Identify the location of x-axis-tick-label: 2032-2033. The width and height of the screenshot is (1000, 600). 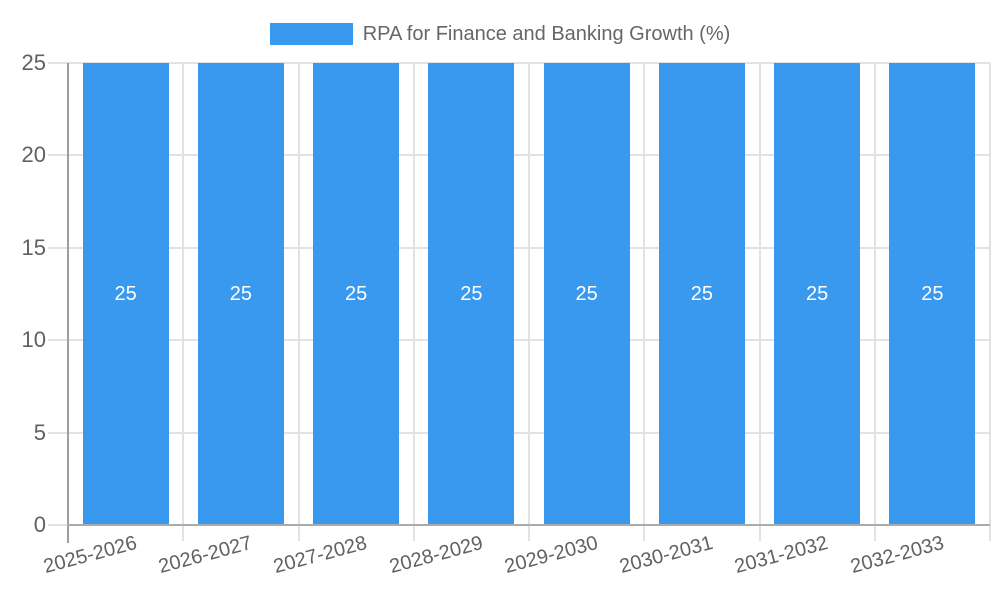
(897, 555).